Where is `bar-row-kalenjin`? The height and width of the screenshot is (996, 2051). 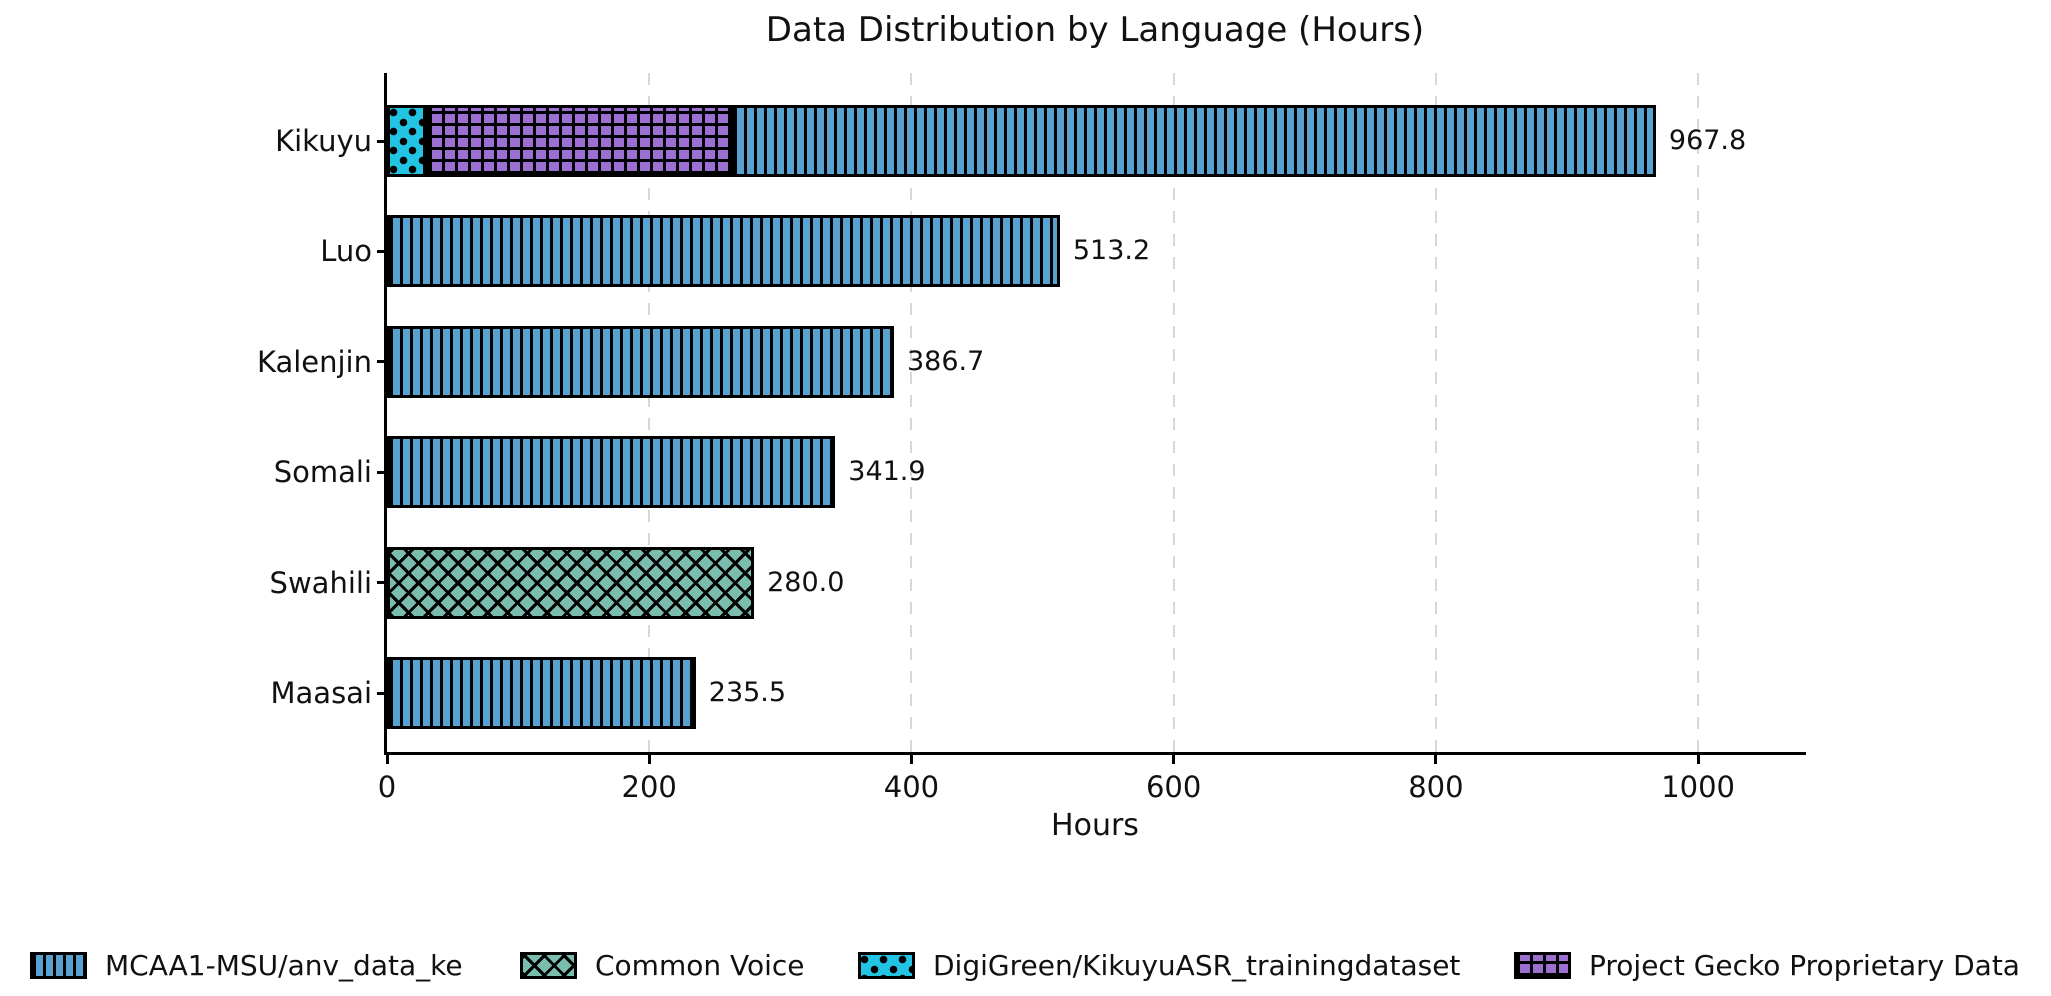
bar-row-kalenjin is located at coordinates (1095, 361).